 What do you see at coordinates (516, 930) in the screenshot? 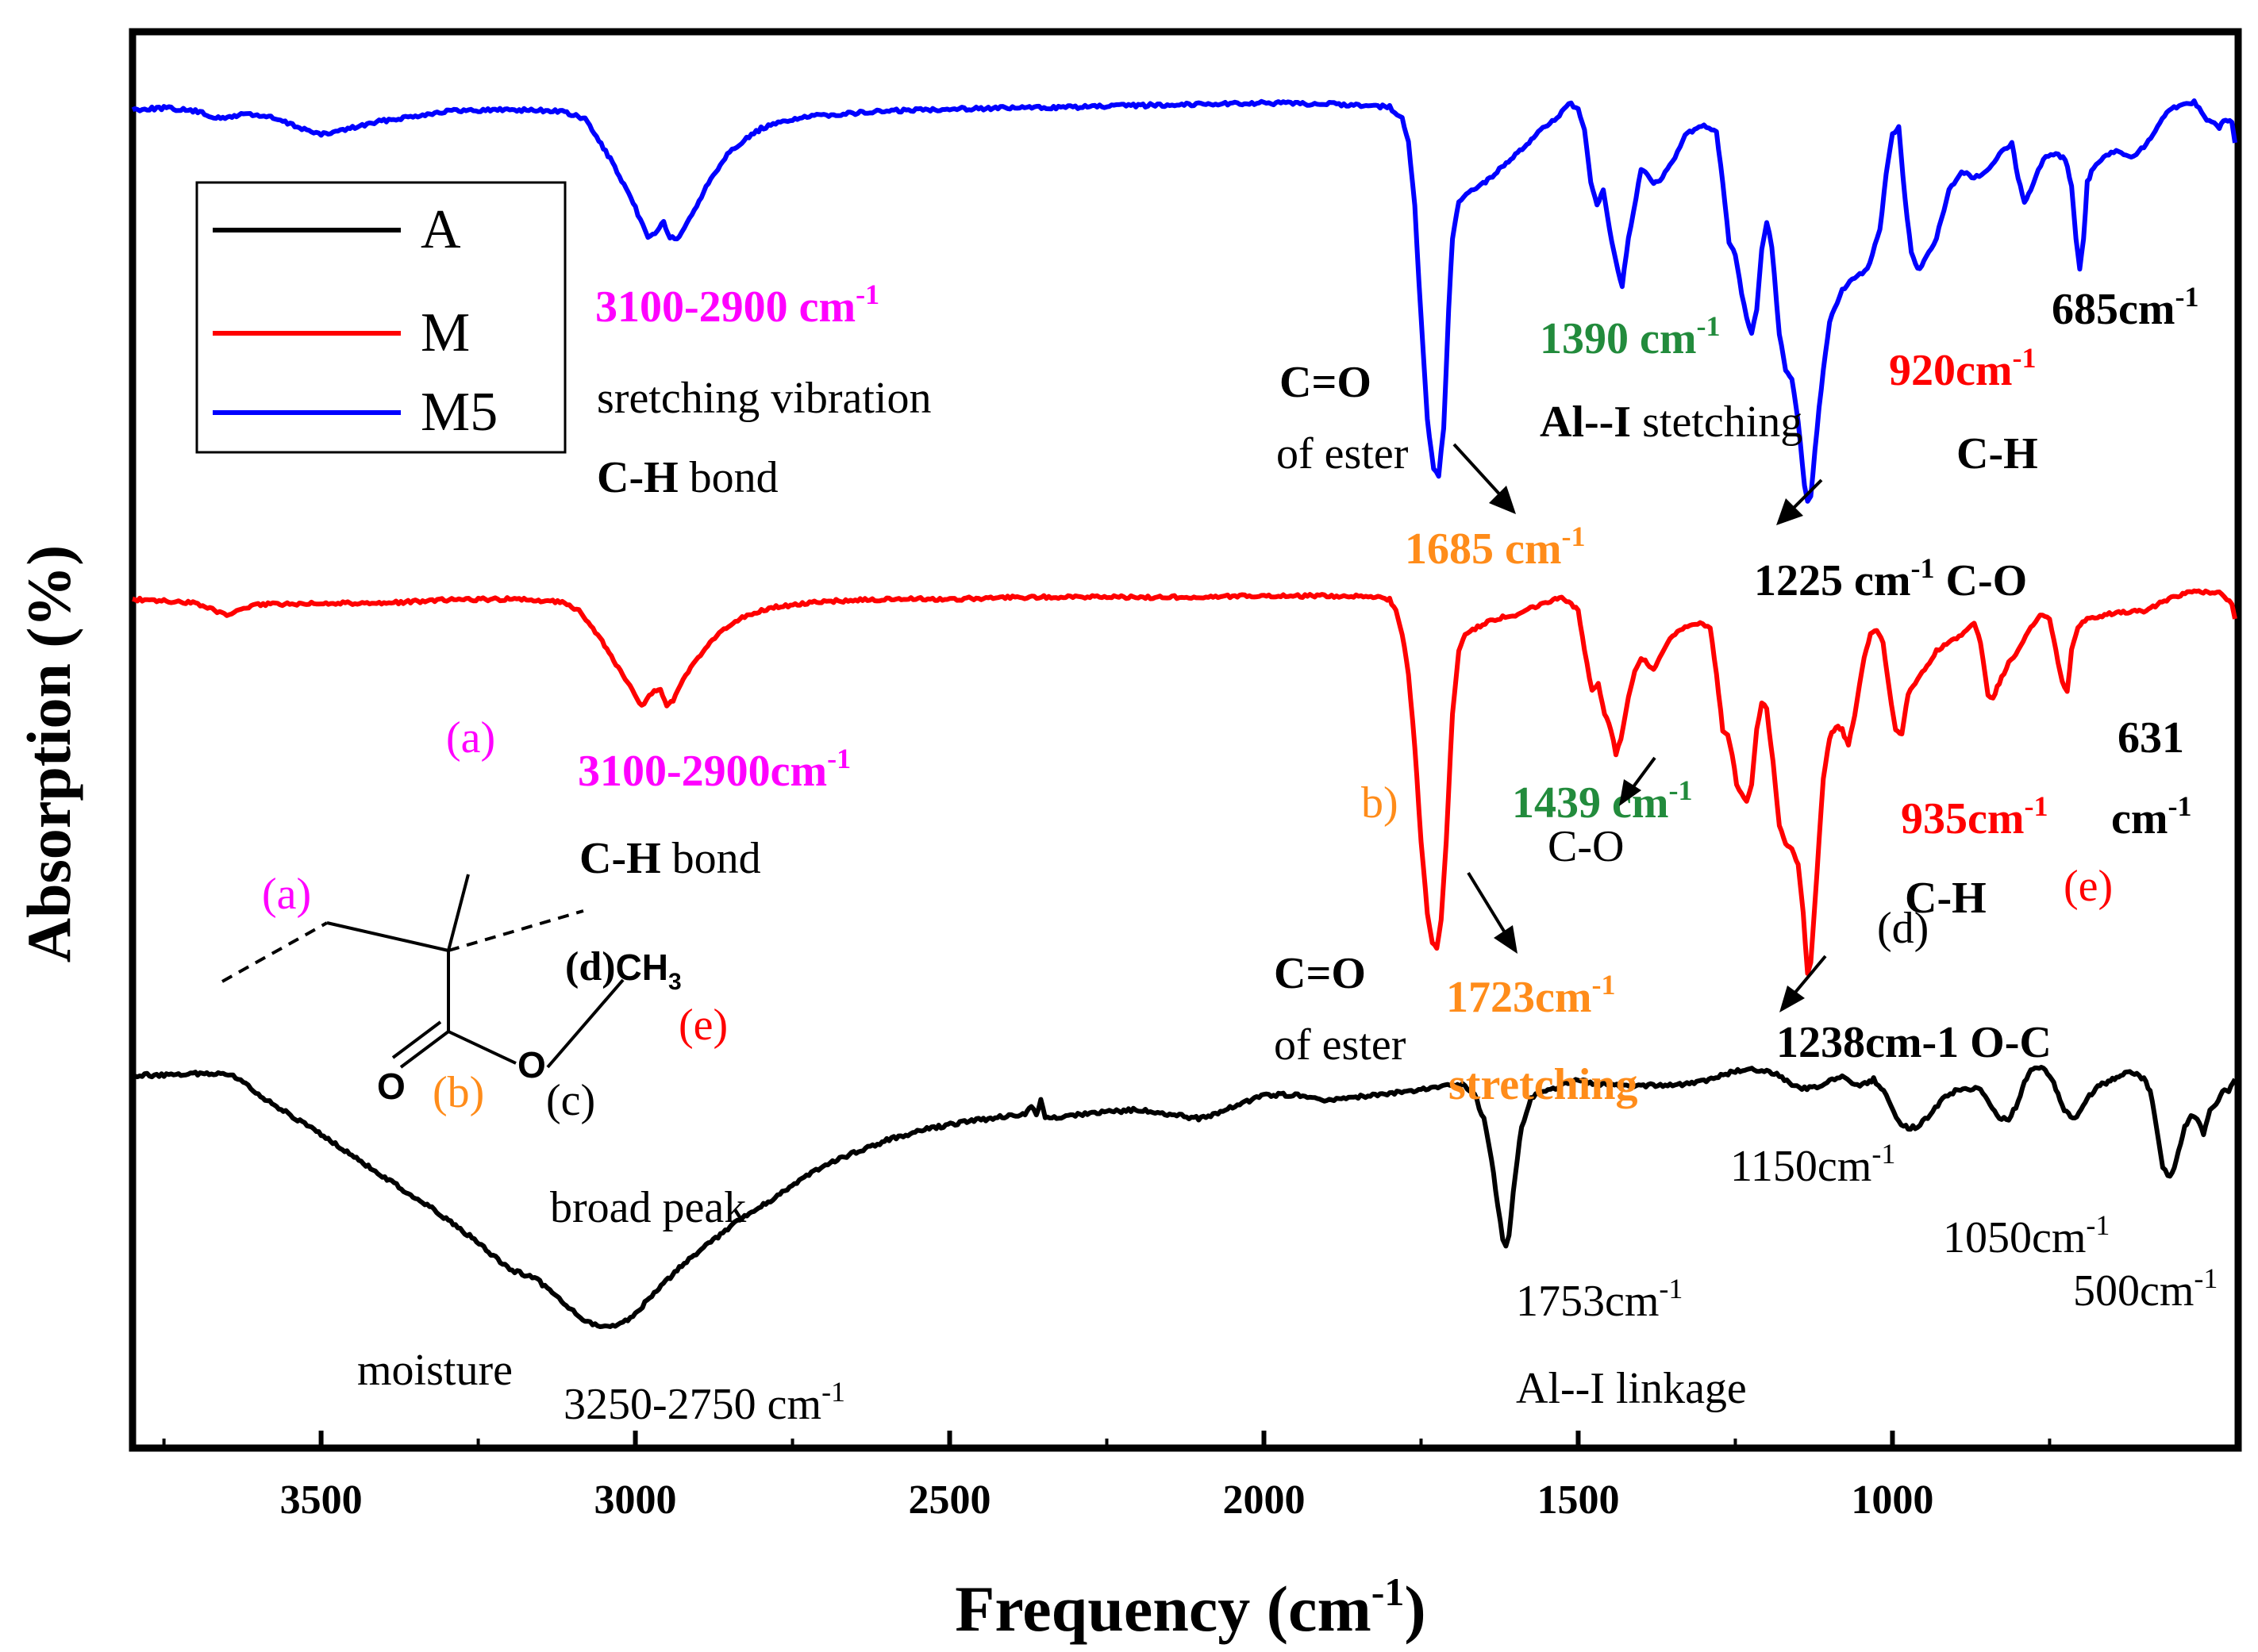
I see `mol-dash-right` at bounding box center [516, 930].